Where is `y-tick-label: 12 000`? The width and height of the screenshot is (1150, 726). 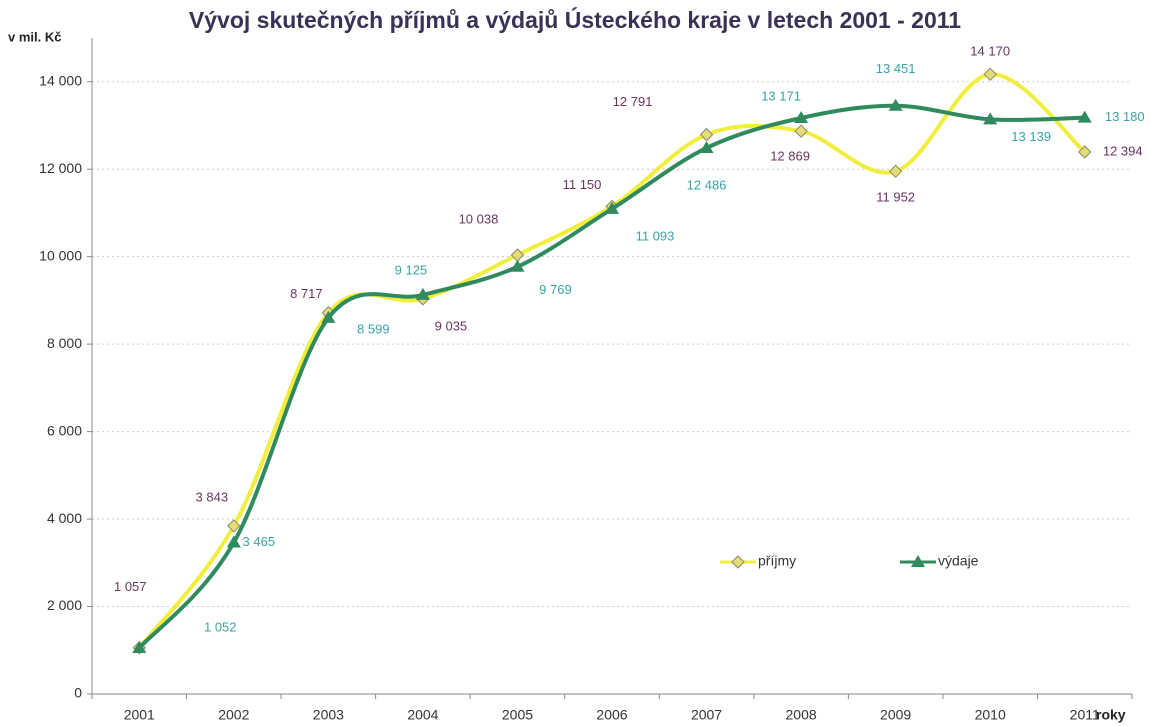 y-tick-label: 12 000 is located at coordinates (60, 168).